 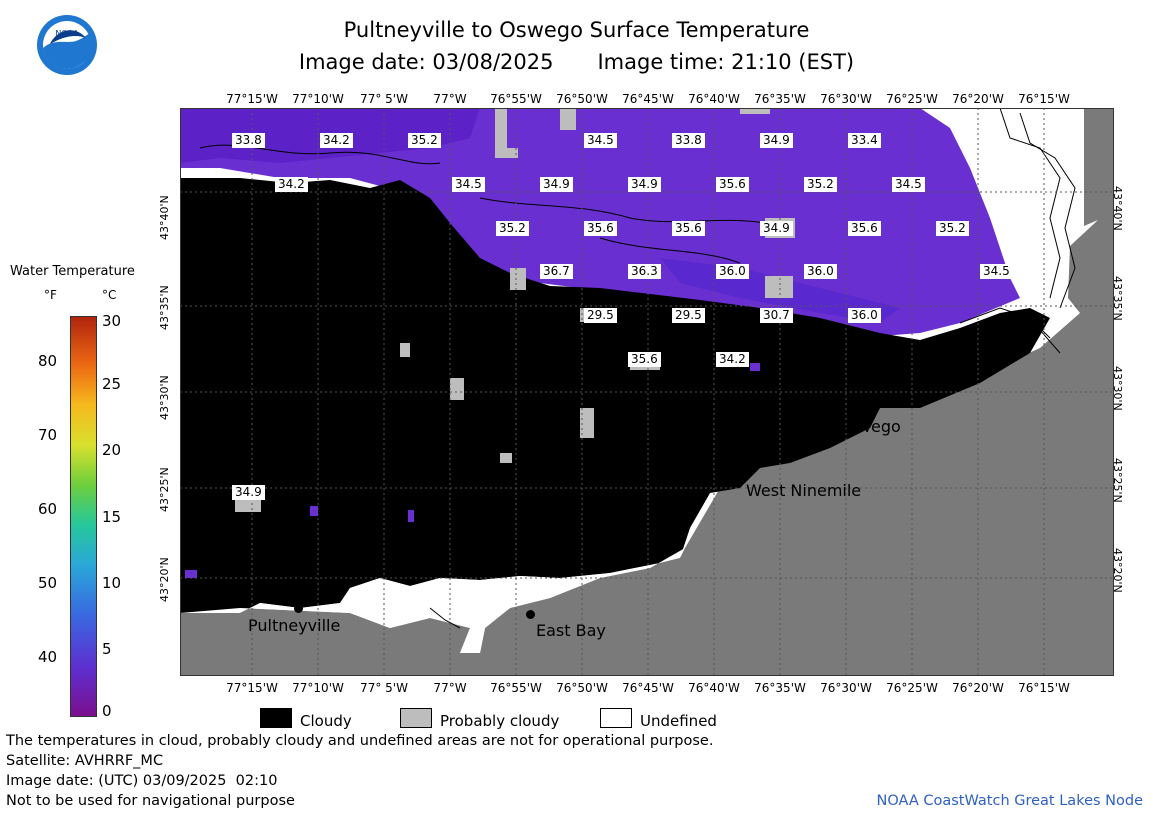 What do you see at coordinates (109, 295) in the screenshot?
I see `colorbar-unit-c: °C` at bounding box center [109, 295].